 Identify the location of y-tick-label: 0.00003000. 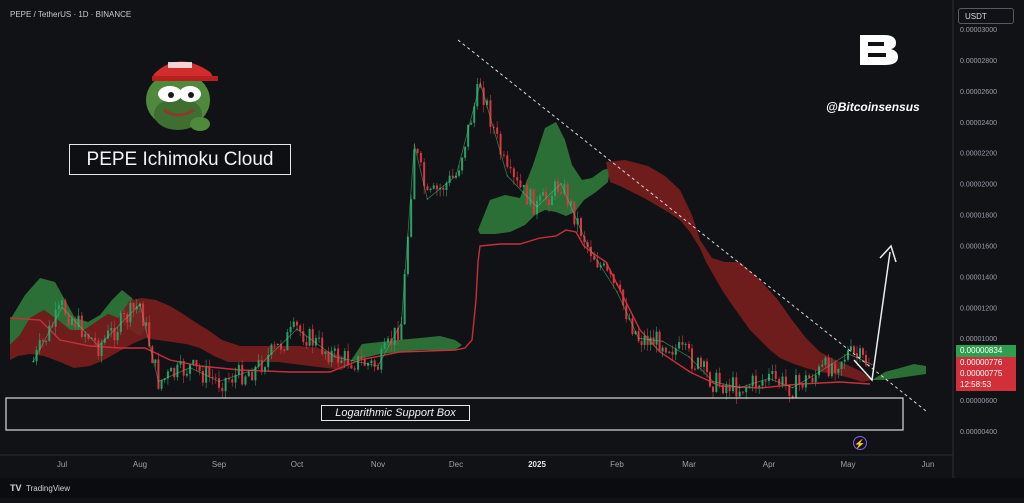
(978, 30).